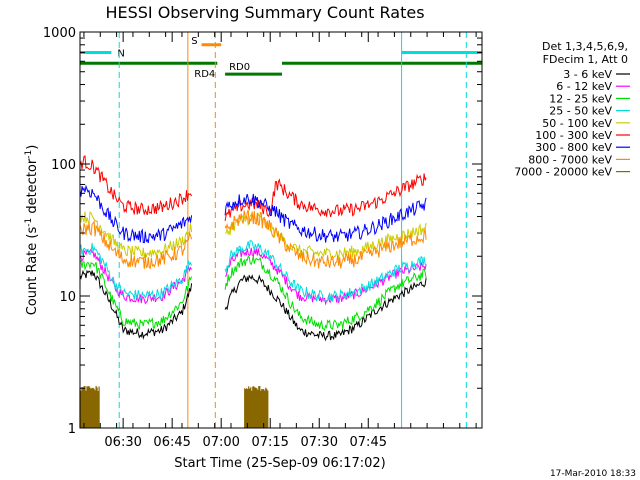  I want to click on series-3-seg1, so click(136, 272).